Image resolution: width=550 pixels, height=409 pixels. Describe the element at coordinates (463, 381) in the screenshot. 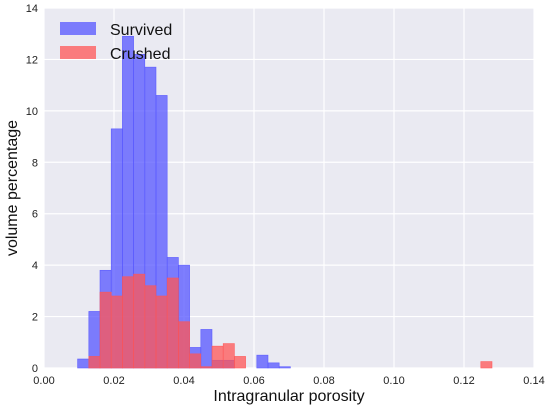

I see `x-tick-label-6: 0.12` at that location.